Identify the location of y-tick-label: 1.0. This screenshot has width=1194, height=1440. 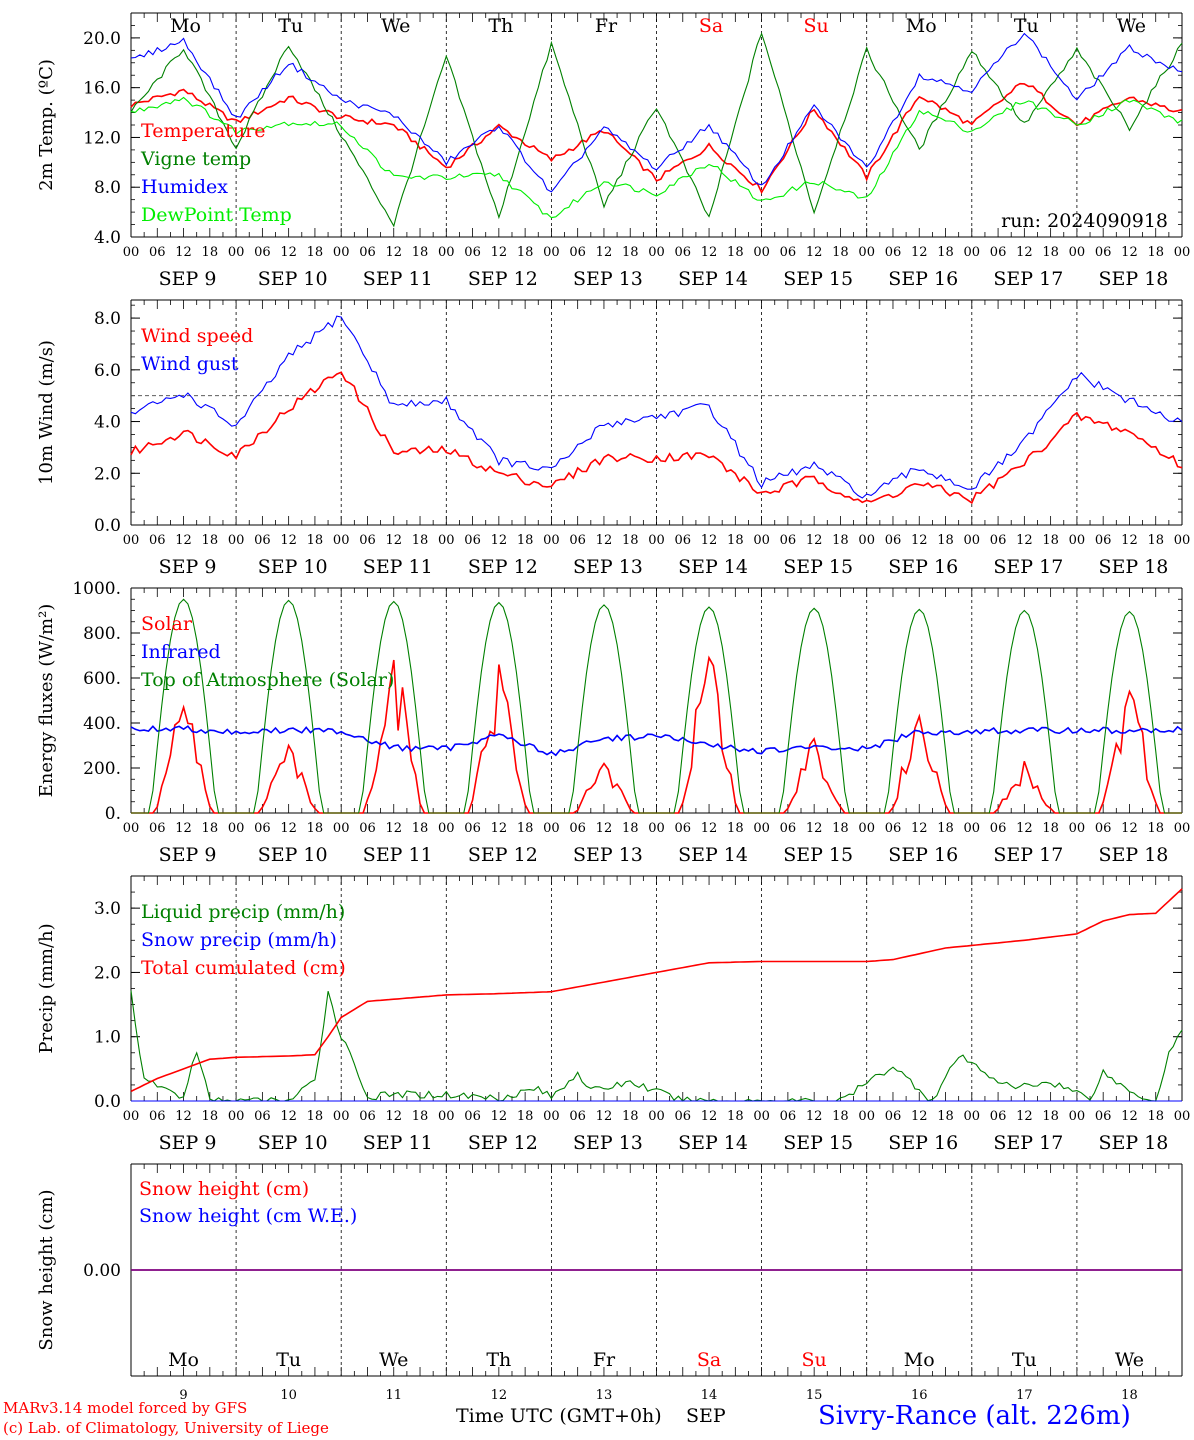
(107, 1038).